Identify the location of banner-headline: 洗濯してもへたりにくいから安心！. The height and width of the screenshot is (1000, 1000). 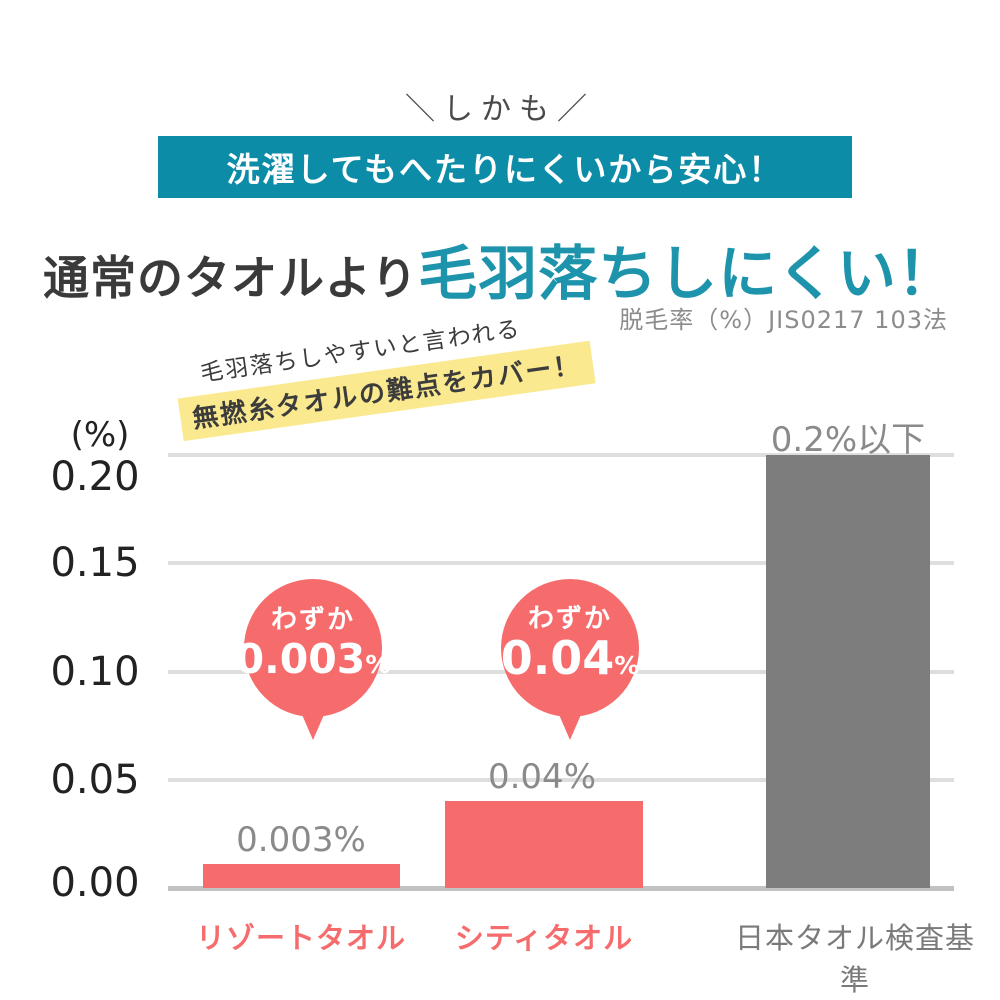
(505, 167).